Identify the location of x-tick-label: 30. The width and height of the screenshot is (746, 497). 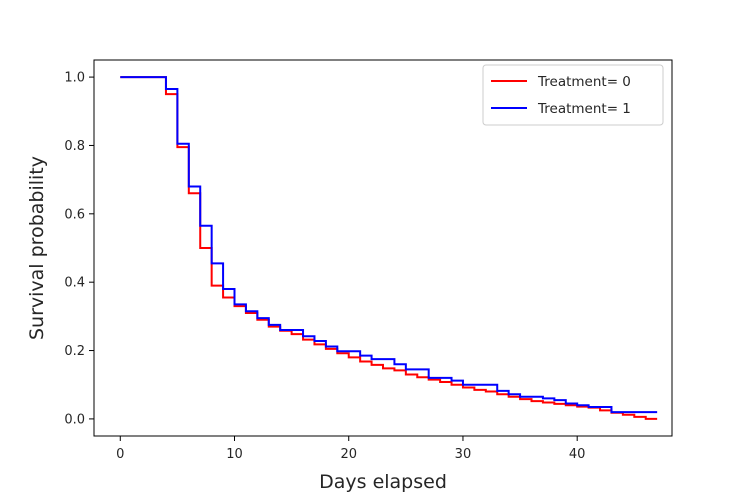
(463, 454).